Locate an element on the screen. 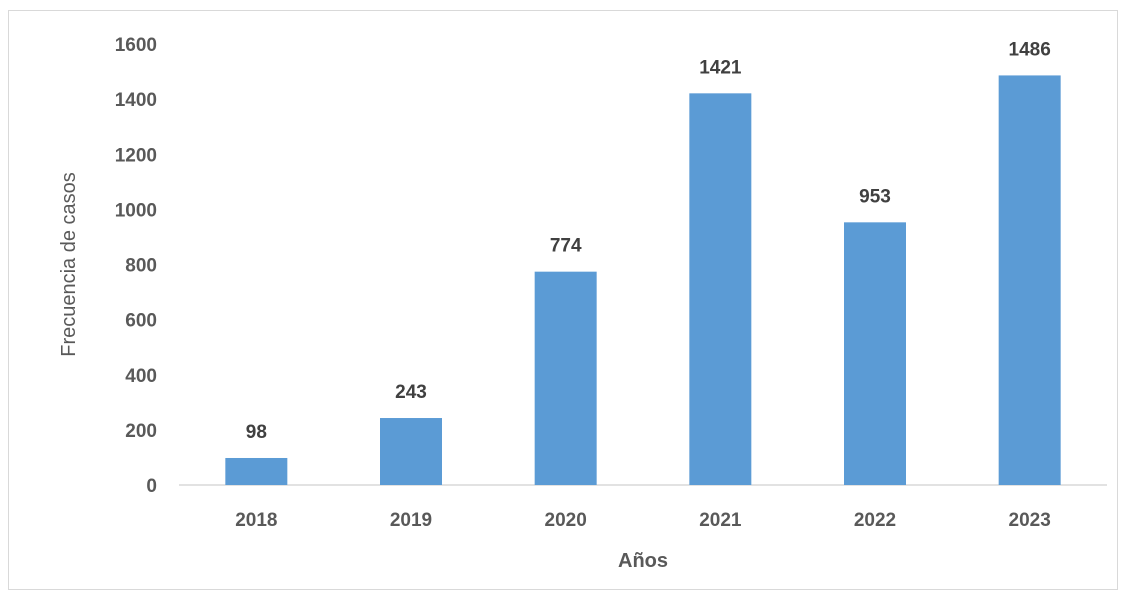 The image size is (1128, 595). data-label-2018: 98 is located at coordinates (256, 432).